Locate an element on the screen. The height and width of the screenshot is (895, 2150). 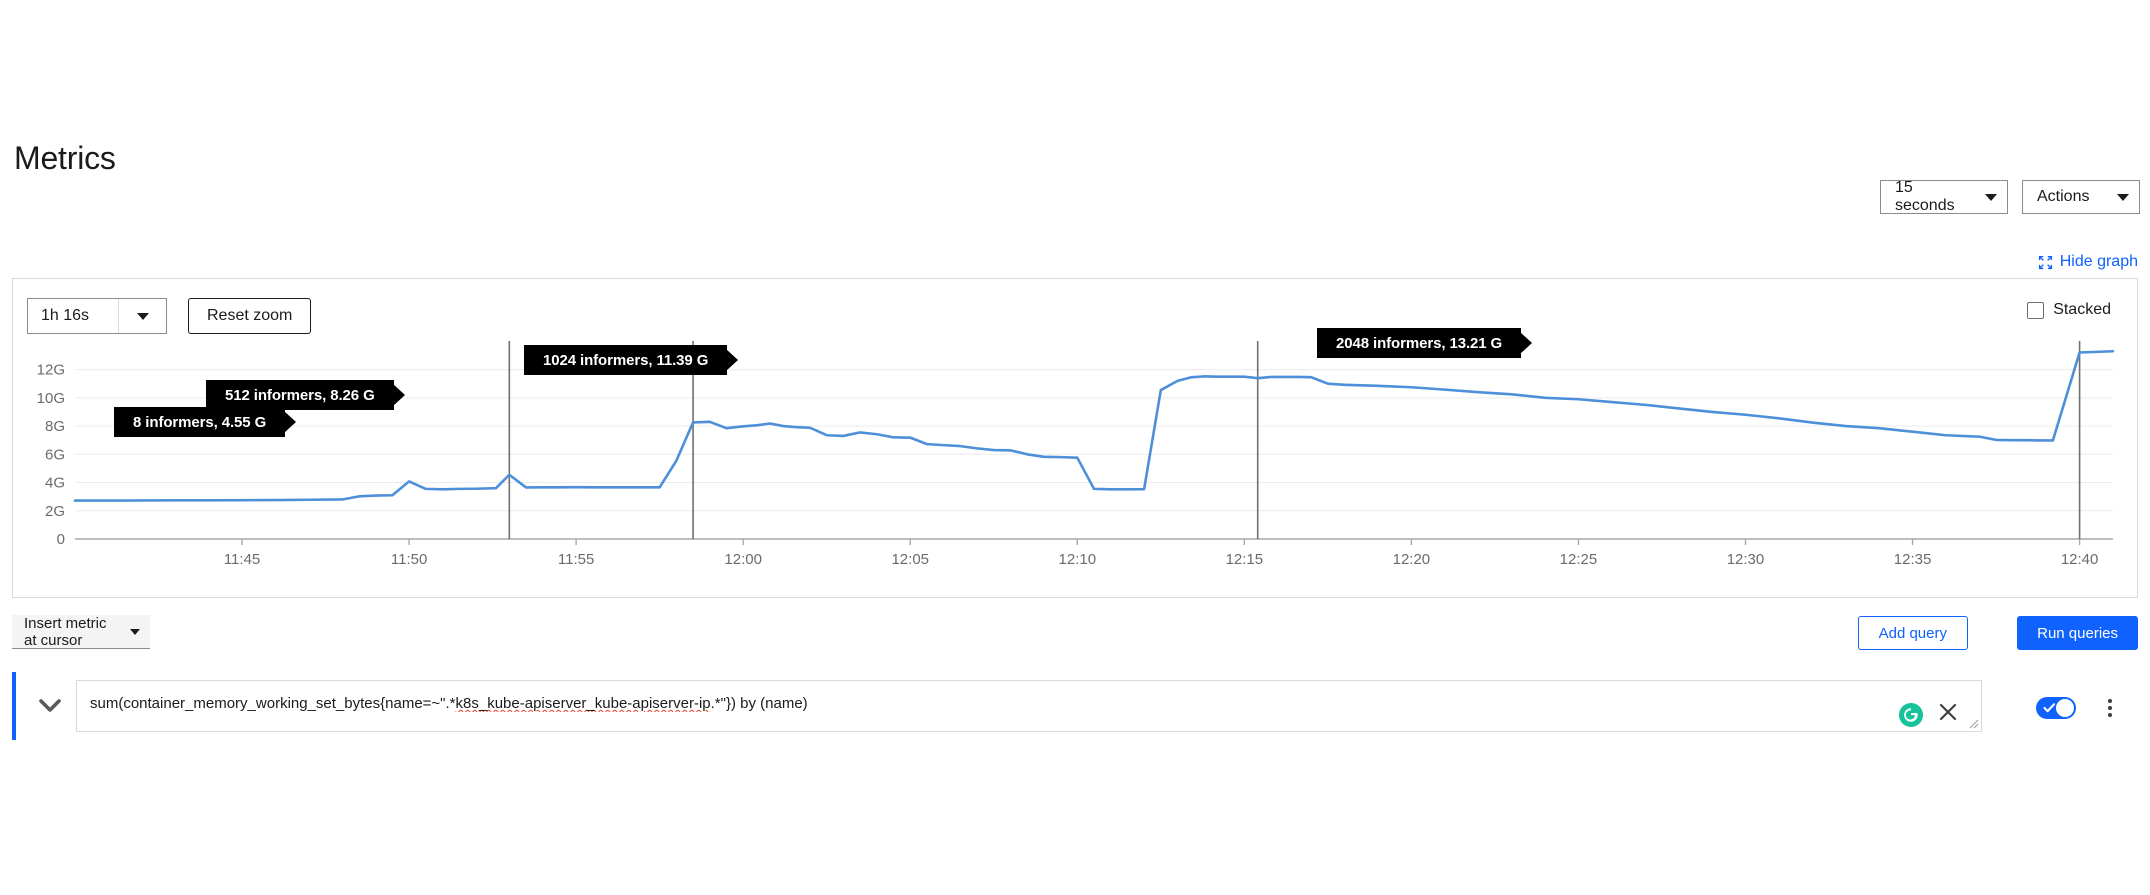
add-query-button: Add query is located at coordinates (1912, 633).